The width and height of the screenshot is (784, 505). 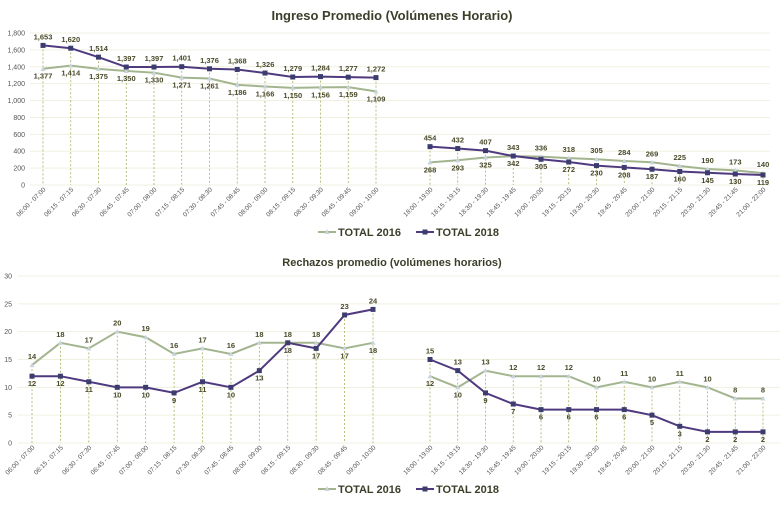 I want to click on y-tick-label: 600, so click(x=19, y=135).